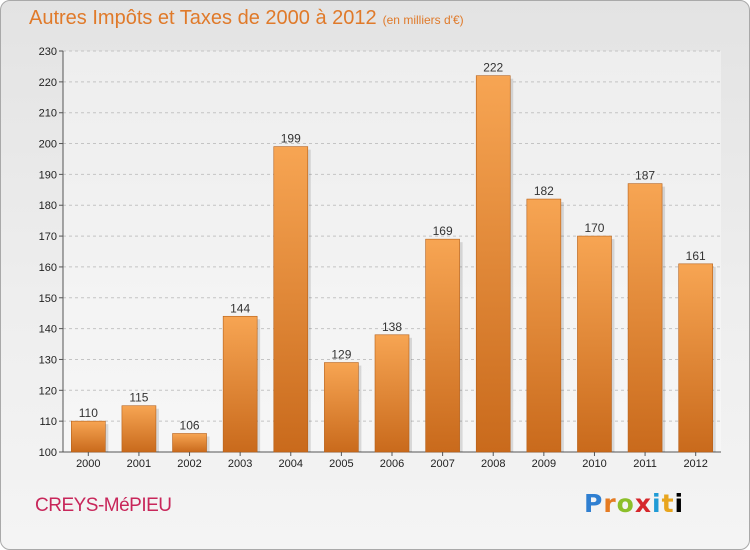 The height and width of the screenshot is (550, 750). What do you see at coordinates (48, 52) in the screenshot?
I see `y-tick-label: 230` at bounding box center [48, 52].